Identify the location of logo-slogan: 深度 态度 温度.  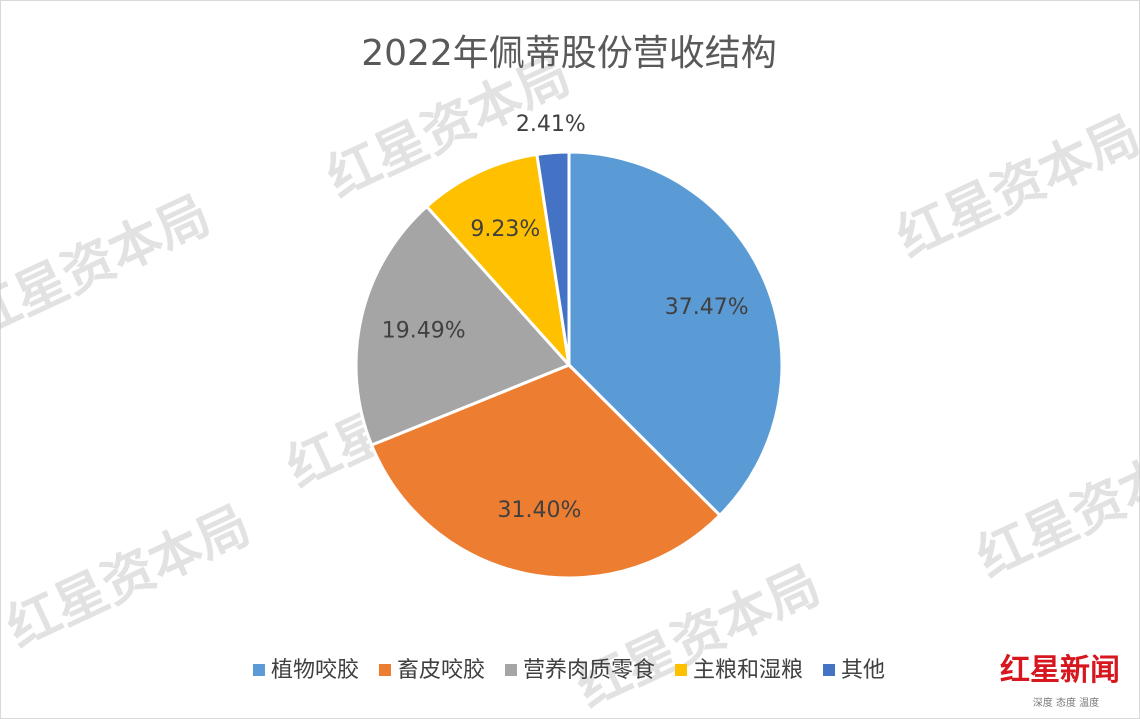
(1066, 702).